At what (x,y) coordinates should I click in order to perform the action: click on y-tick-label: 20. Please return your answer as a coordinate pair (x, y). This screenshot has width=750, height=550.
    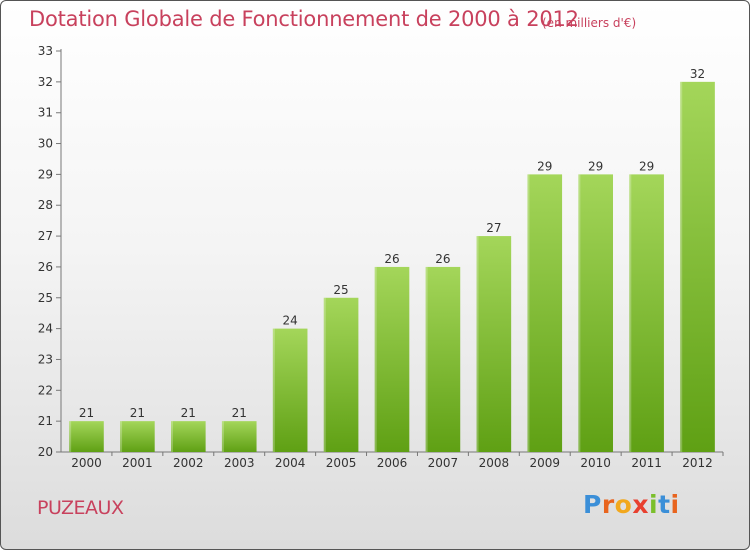
    Looking at the image, I should click on (45, 452).